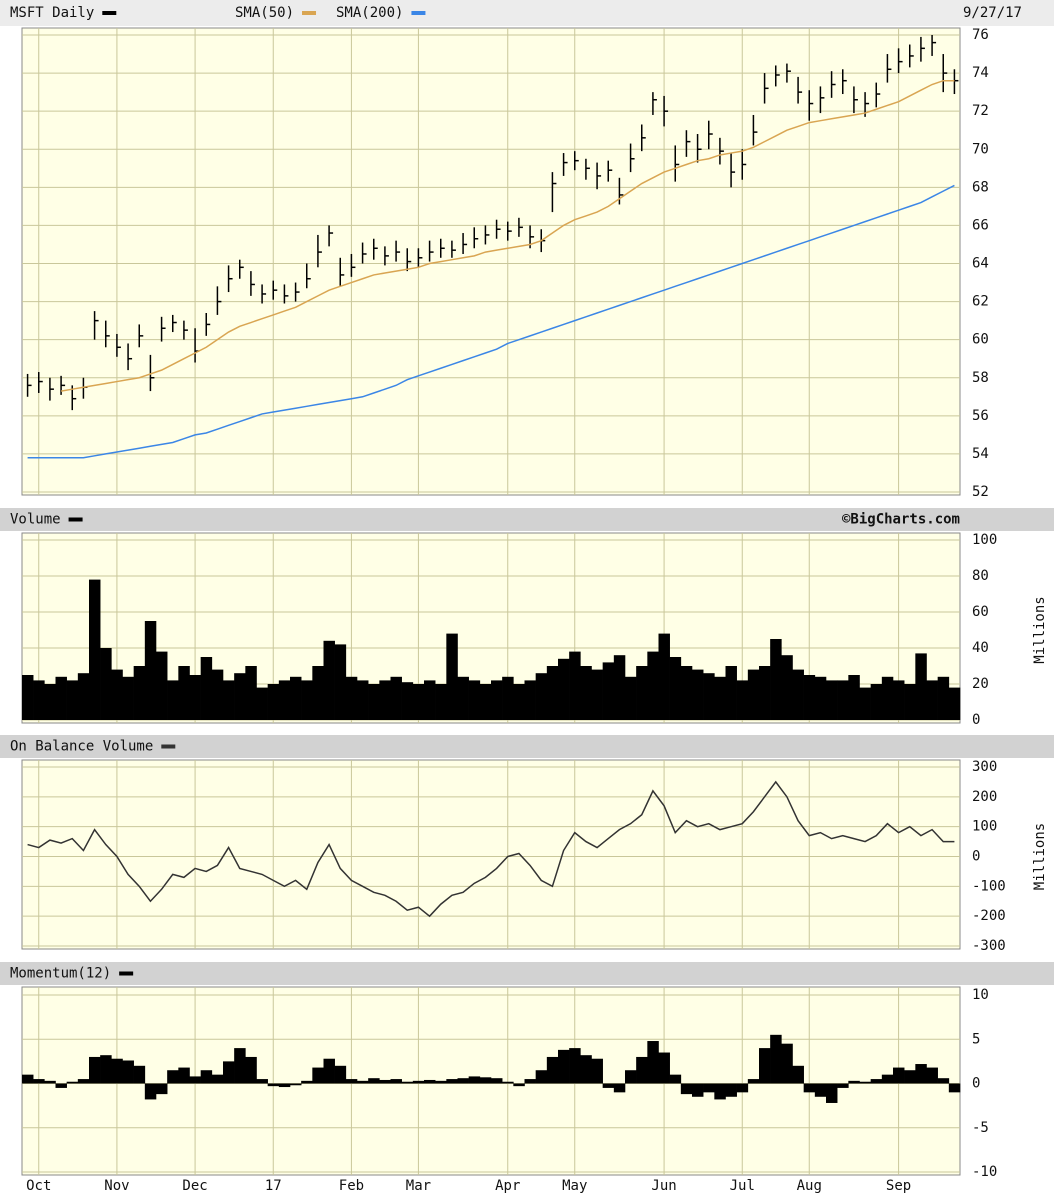  What do you see at coordinates (989, 886) in the screenshot?
I see `y-tick-label: -100` at bounding box center [989, 886].